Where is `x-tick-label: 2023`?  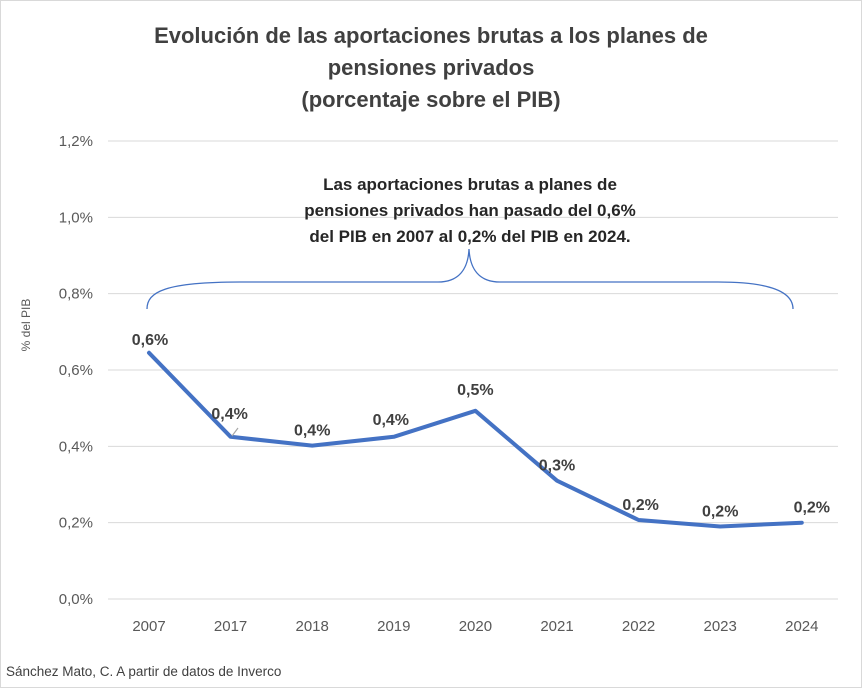 x-tick-label: 2023 is located at coordinates (720, 626).